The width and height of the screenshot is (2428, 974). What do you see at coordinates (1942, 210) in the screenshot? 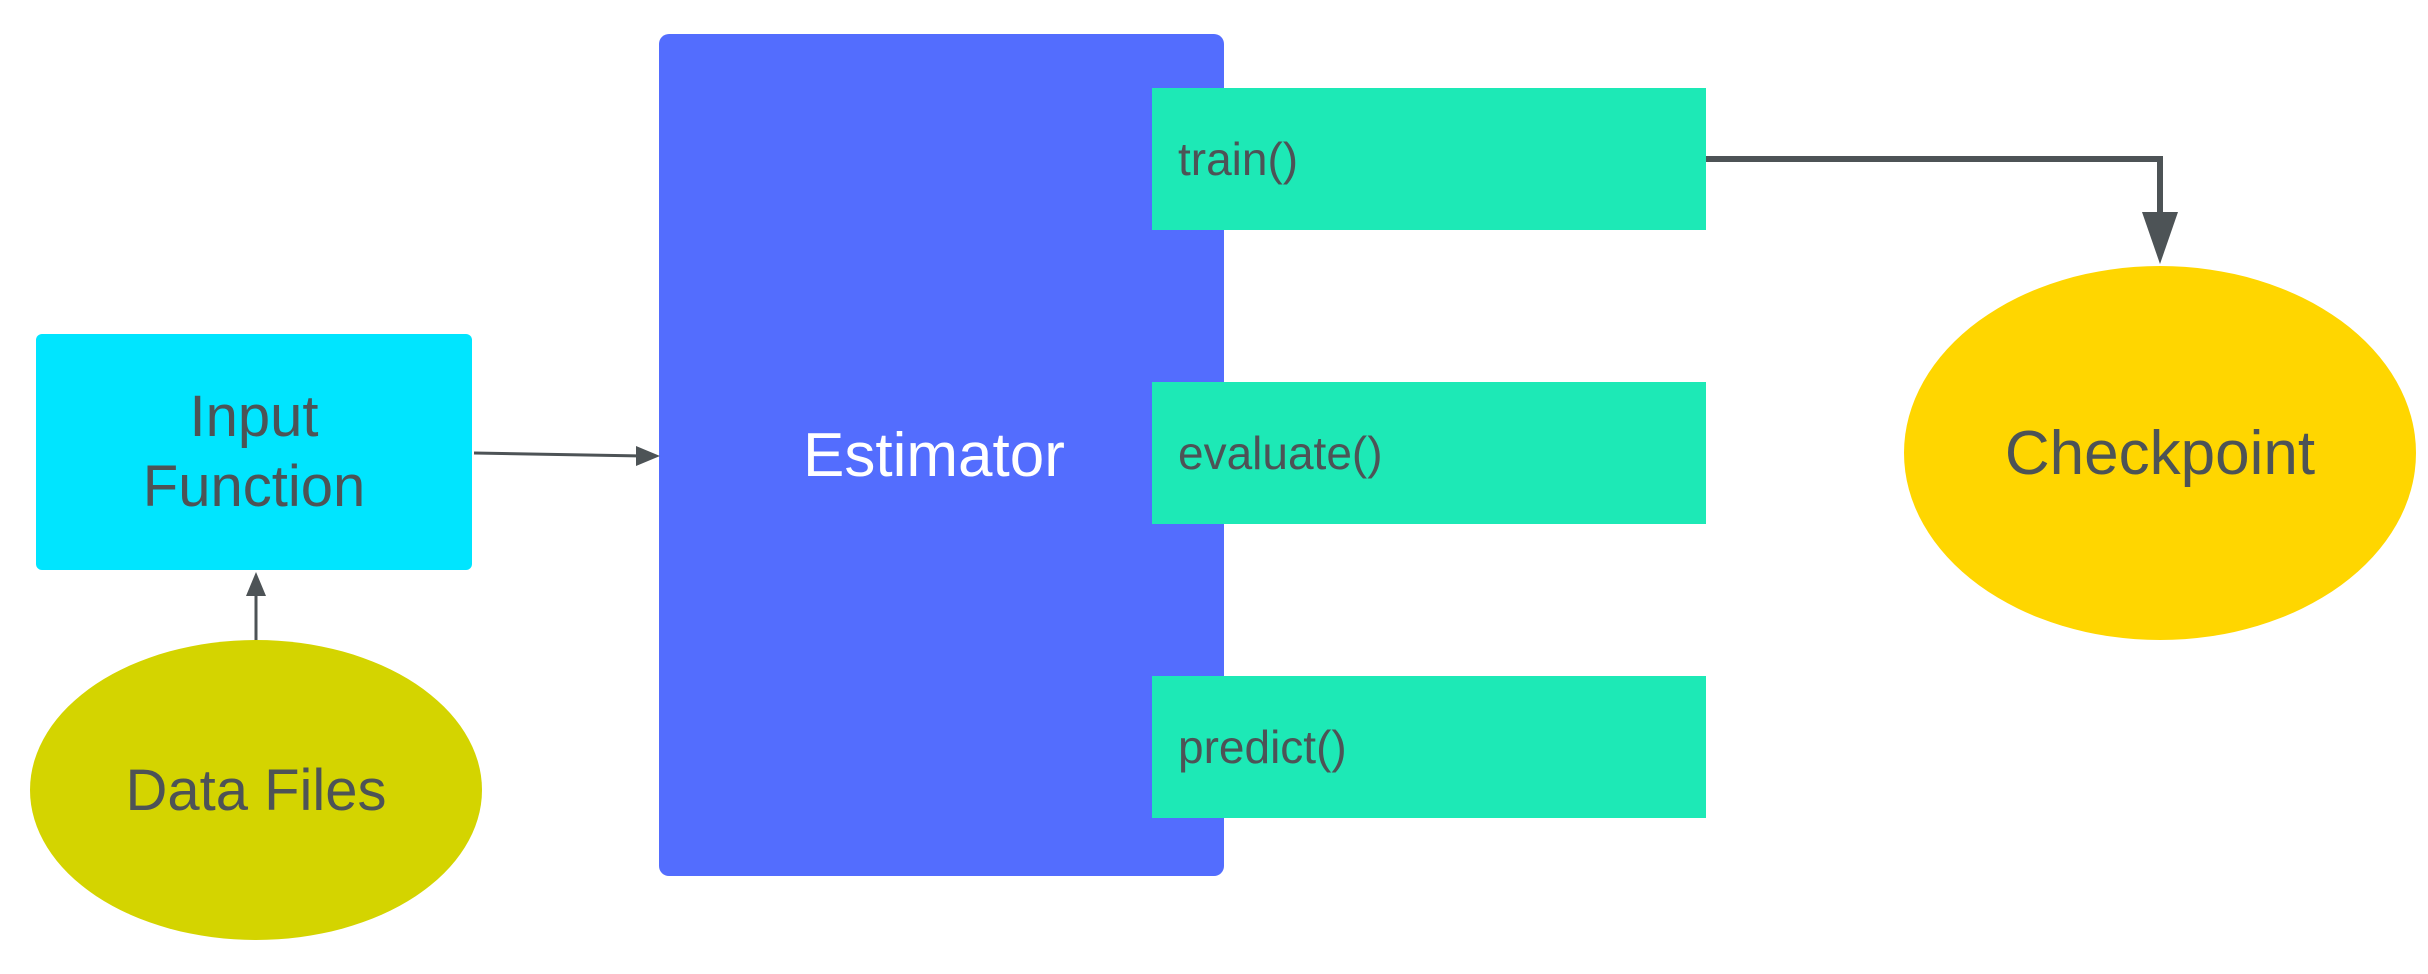
I see `arrow-train-to-checkpoint` at bounding box center [1942, 210].